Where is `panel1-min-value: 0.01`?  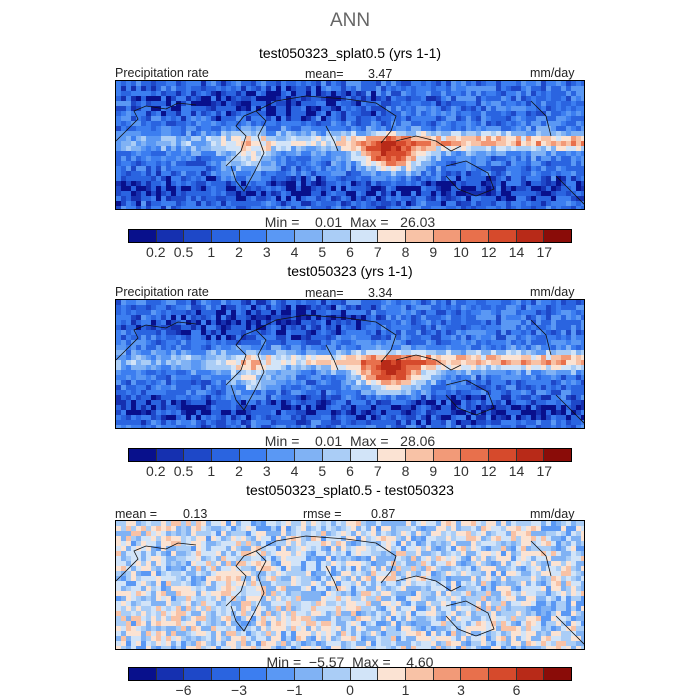
panel1-min-value: 0.01 is located at coordinates (328, 222).